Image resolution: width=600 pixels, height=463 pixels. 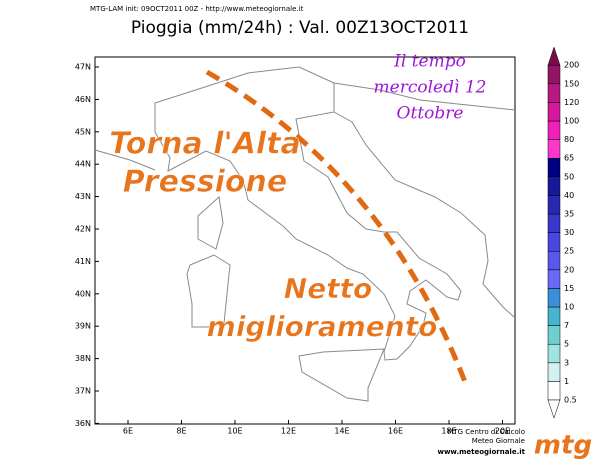 What do you see at coordinates (395, 431) in the screenshot?
I see `lon-label: 16E` at bounding box center [395, 431].